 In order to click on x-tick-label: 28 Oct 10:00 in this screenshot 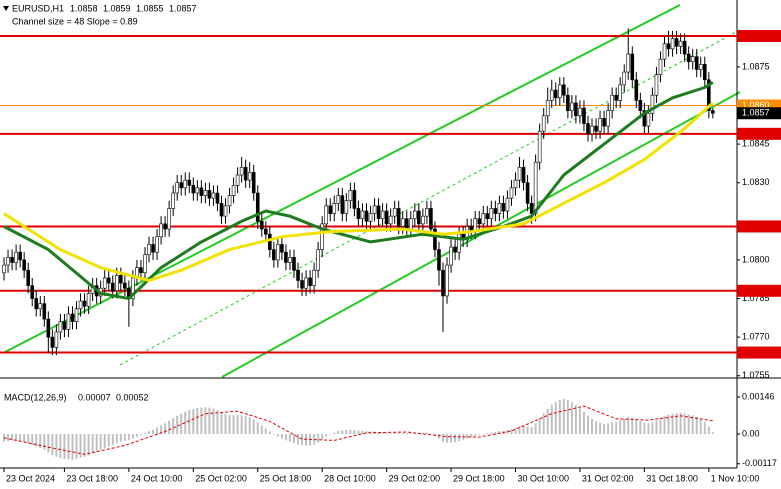, I will do `click(350, 478)`.